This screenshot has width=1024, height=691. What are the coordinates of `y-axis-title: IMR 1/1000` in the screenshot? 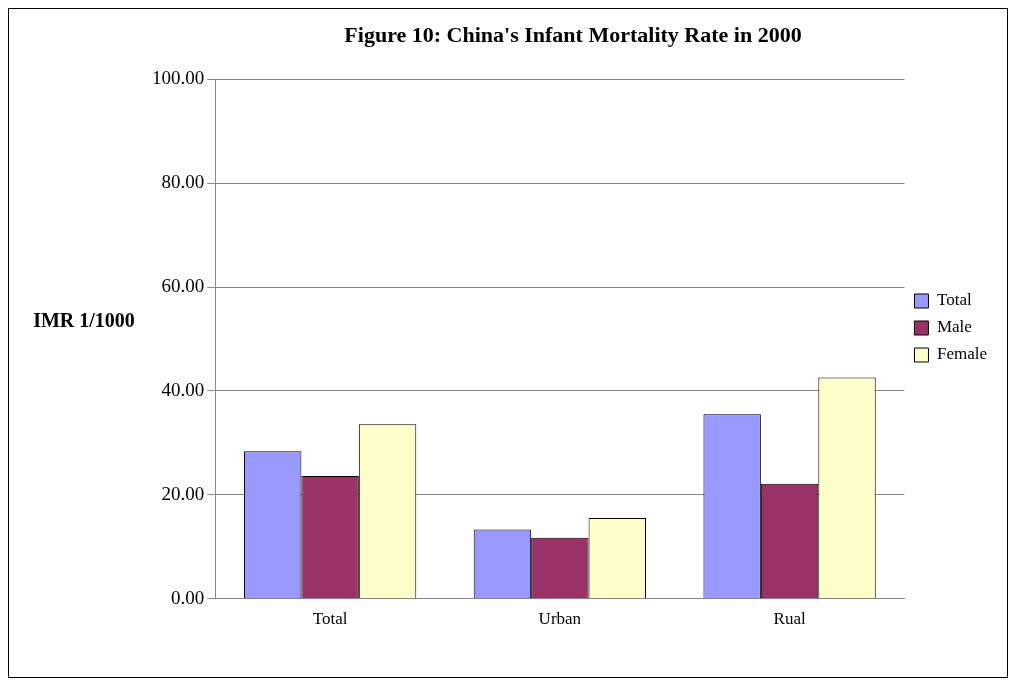 It's located at (84, 320).